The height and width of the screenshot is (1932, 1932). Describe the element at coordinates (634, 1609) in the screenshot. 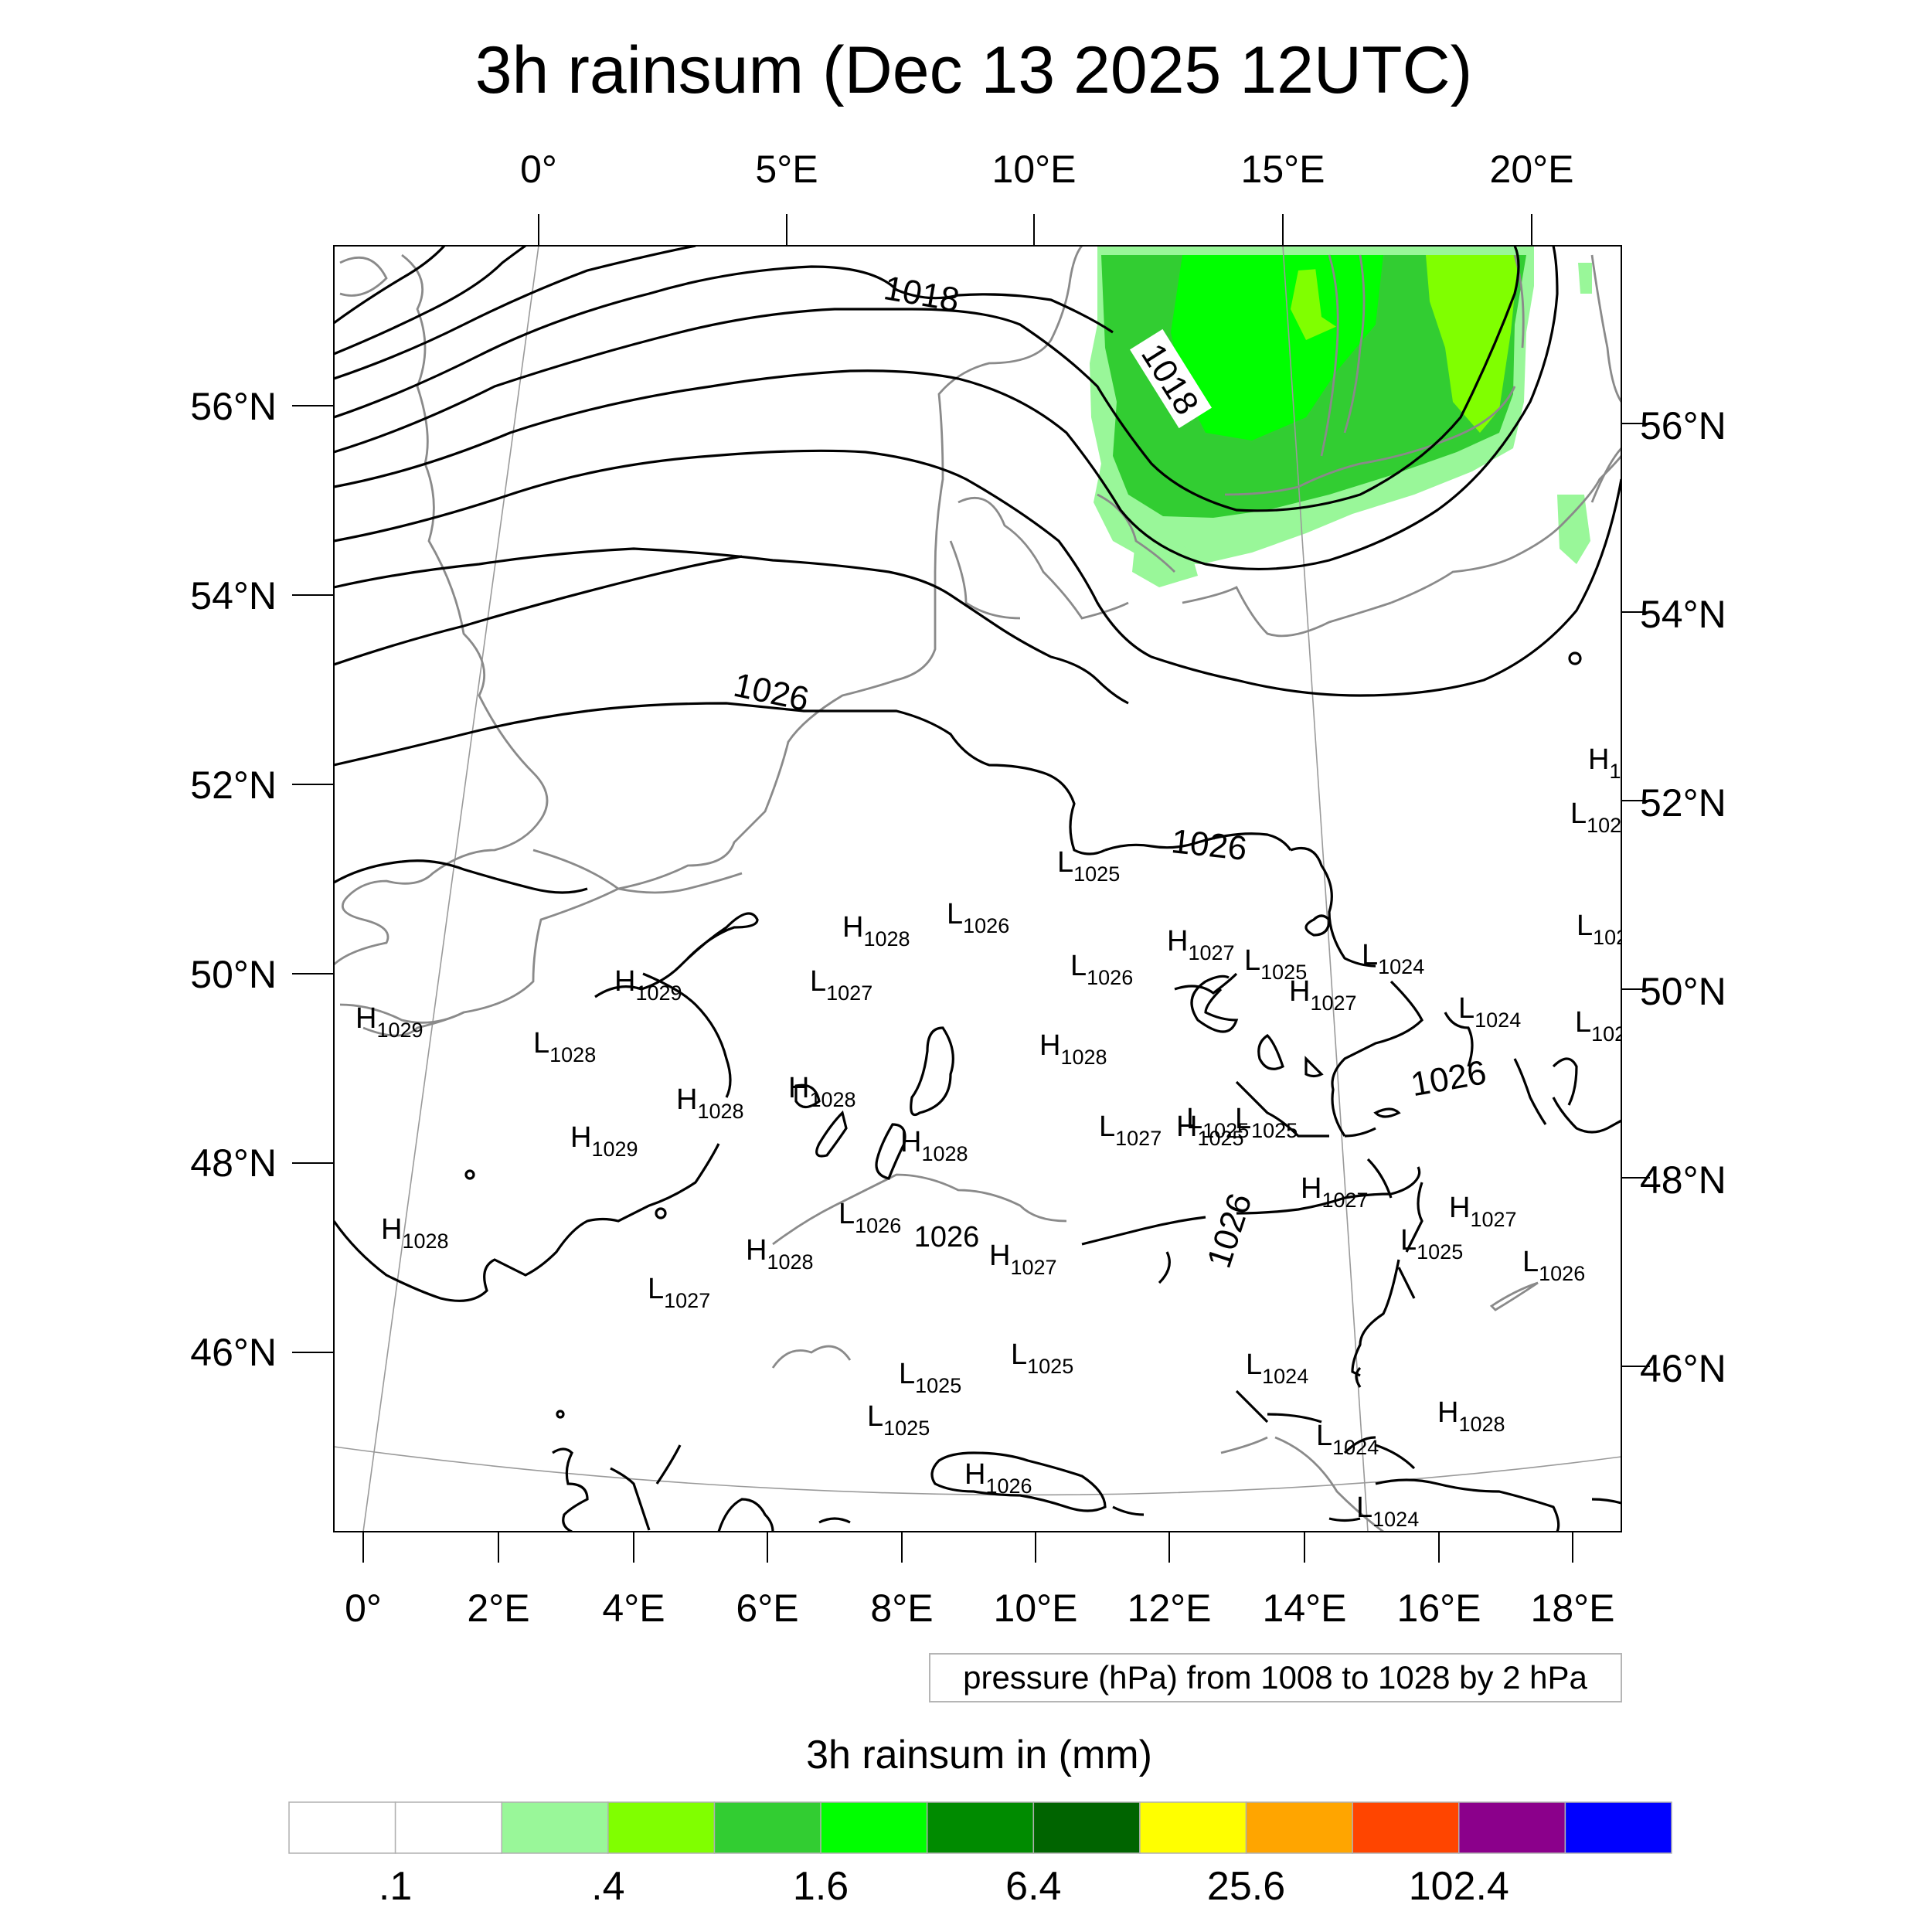

I see `bottom-lon-label: 4°E` at that location.